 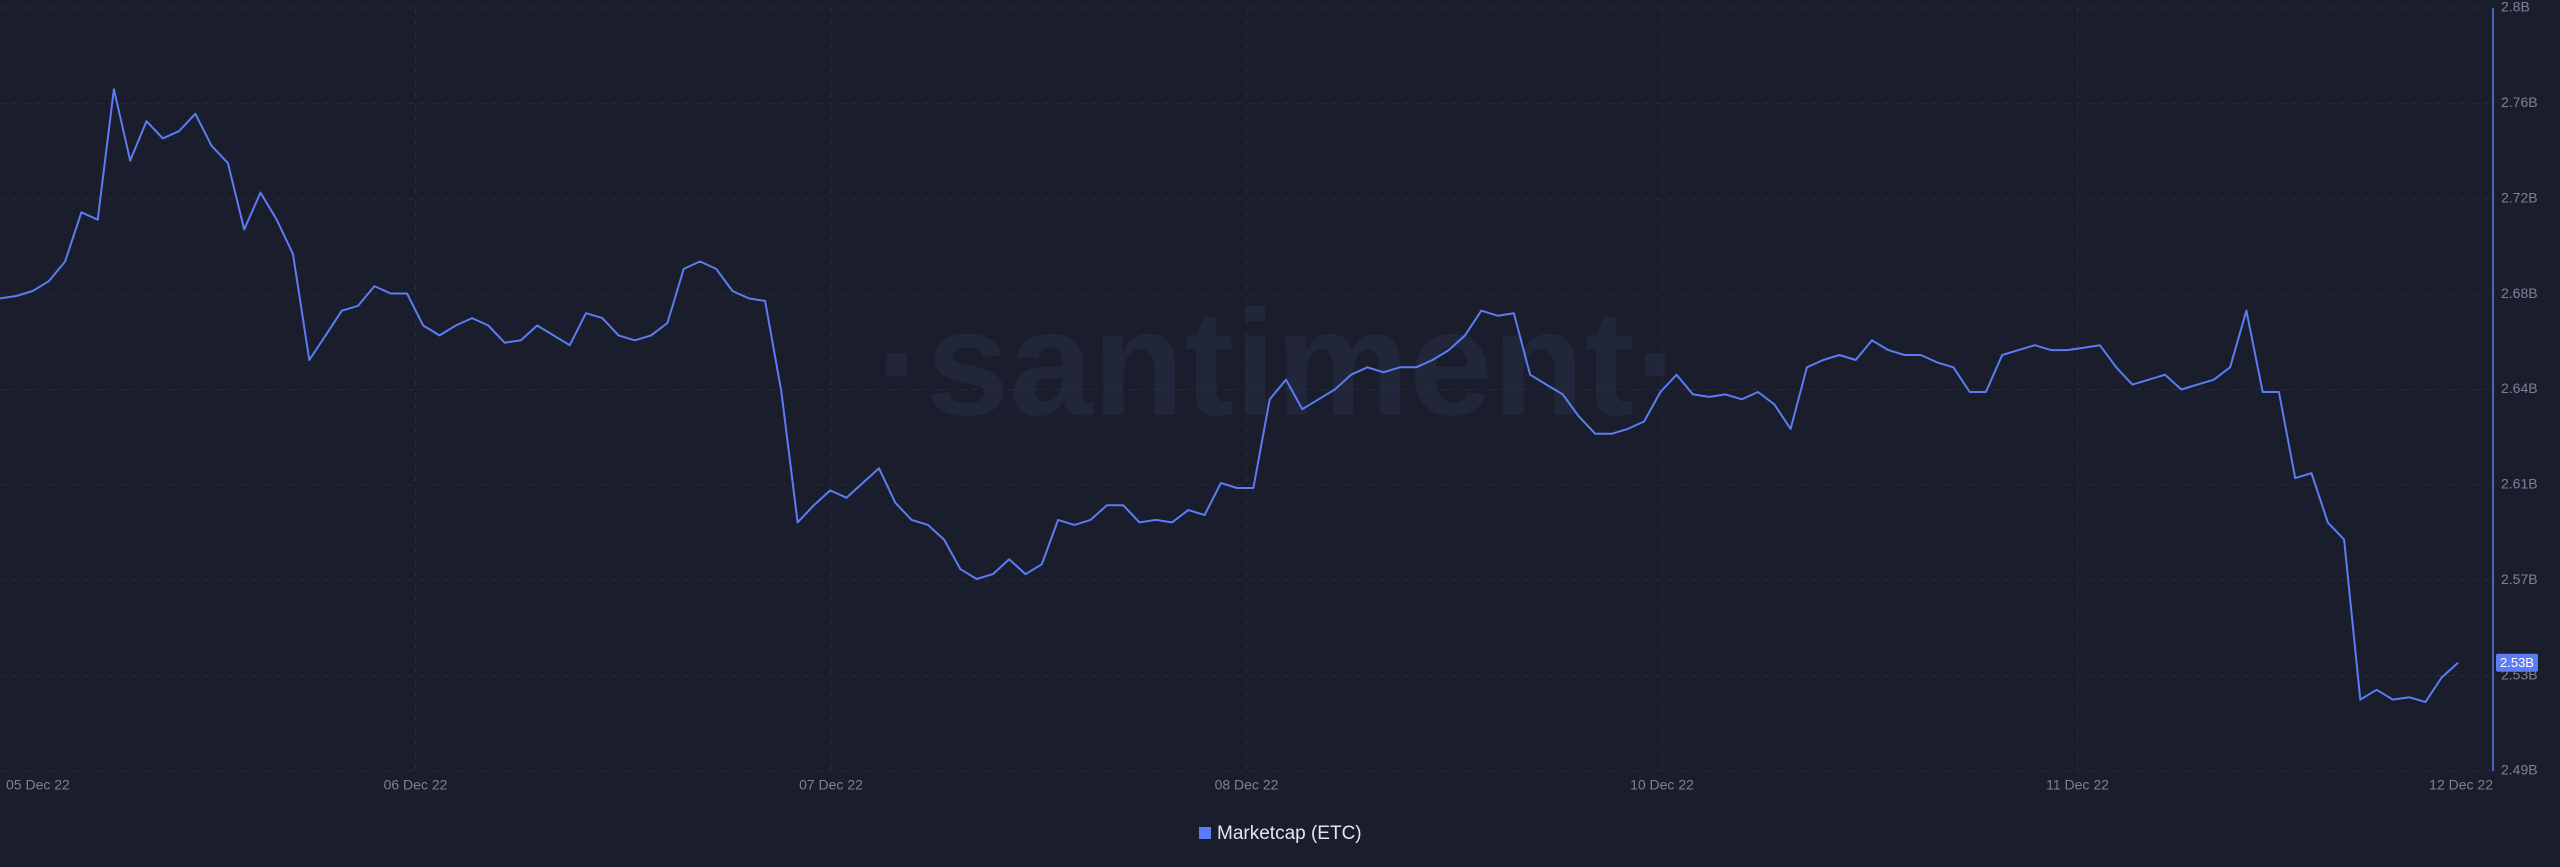 I want to click on watermark: ·santiment·, so click(x=1280, y=363).